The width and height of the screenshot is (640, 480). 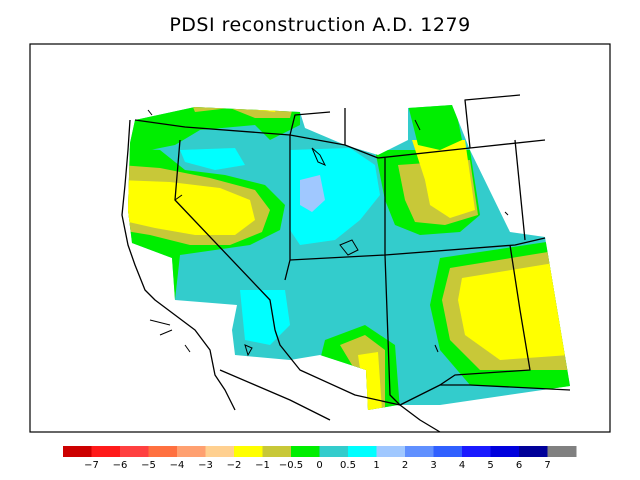 I want to click on legend-tick-label: 2, so click(x=405, y=465).